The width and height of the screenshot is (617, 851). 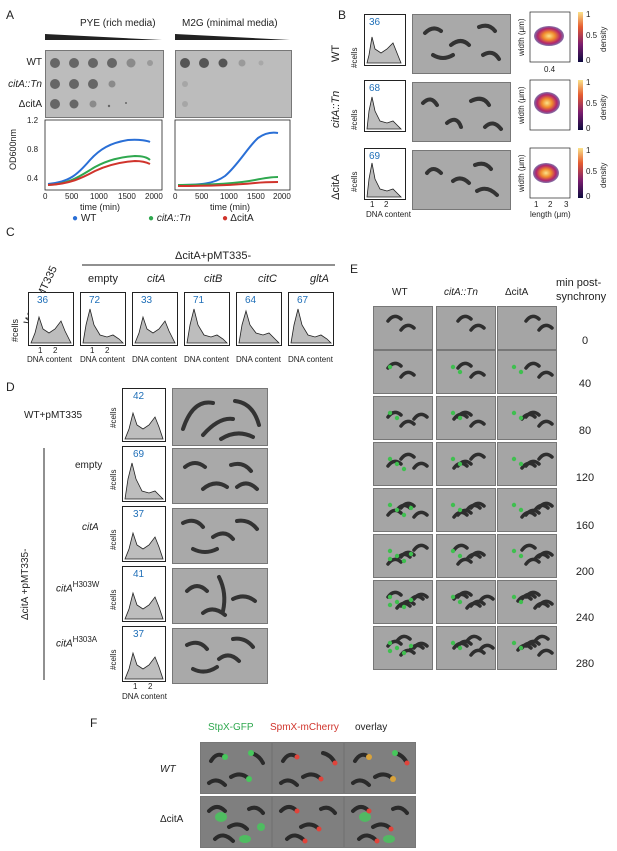 I want to click on panel-d-label: D, so click(x=10, y=387).